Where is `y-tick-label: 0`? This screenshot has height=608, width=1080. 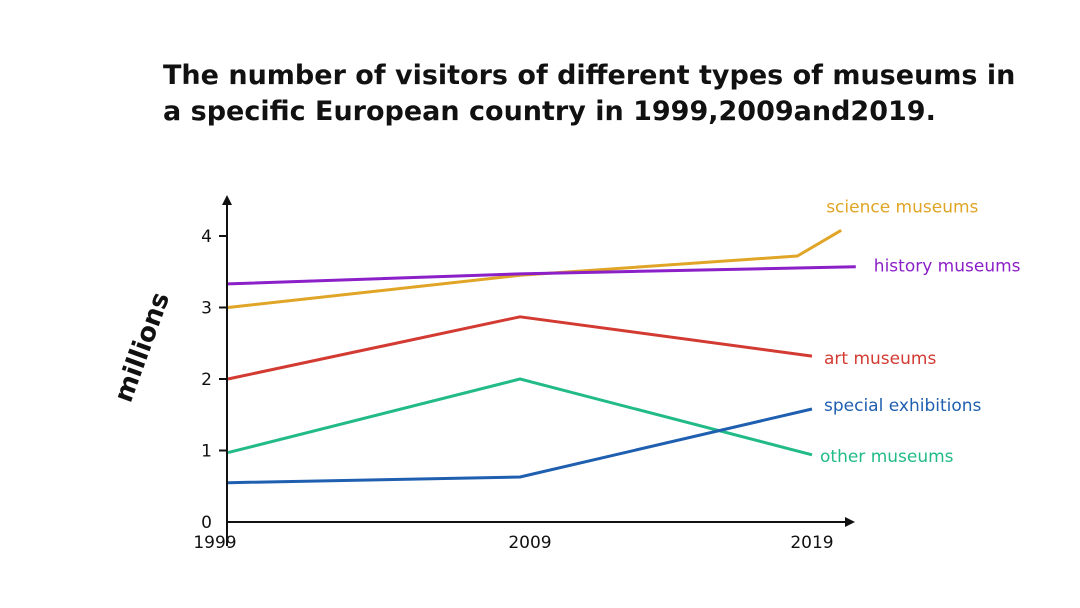 y-tick-label: 0 is located at coordinates (206, 523).